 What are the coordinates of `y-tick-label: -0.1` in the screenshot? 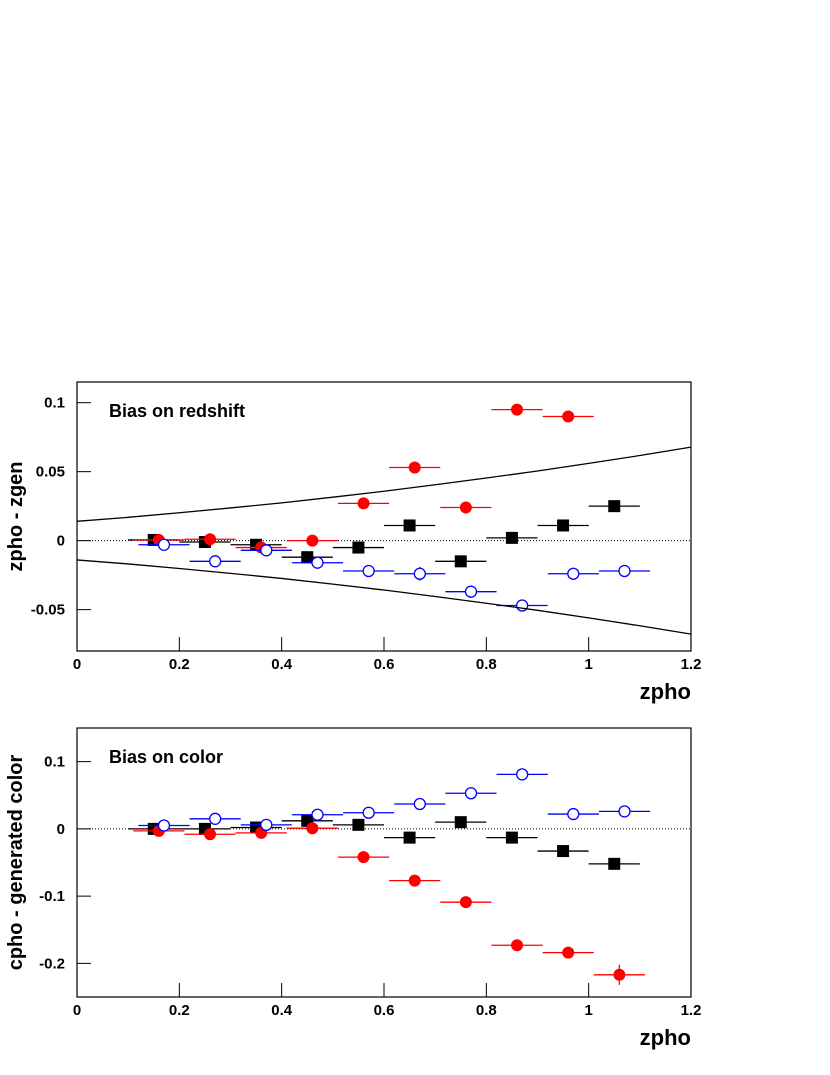 It's located at (52, 896).